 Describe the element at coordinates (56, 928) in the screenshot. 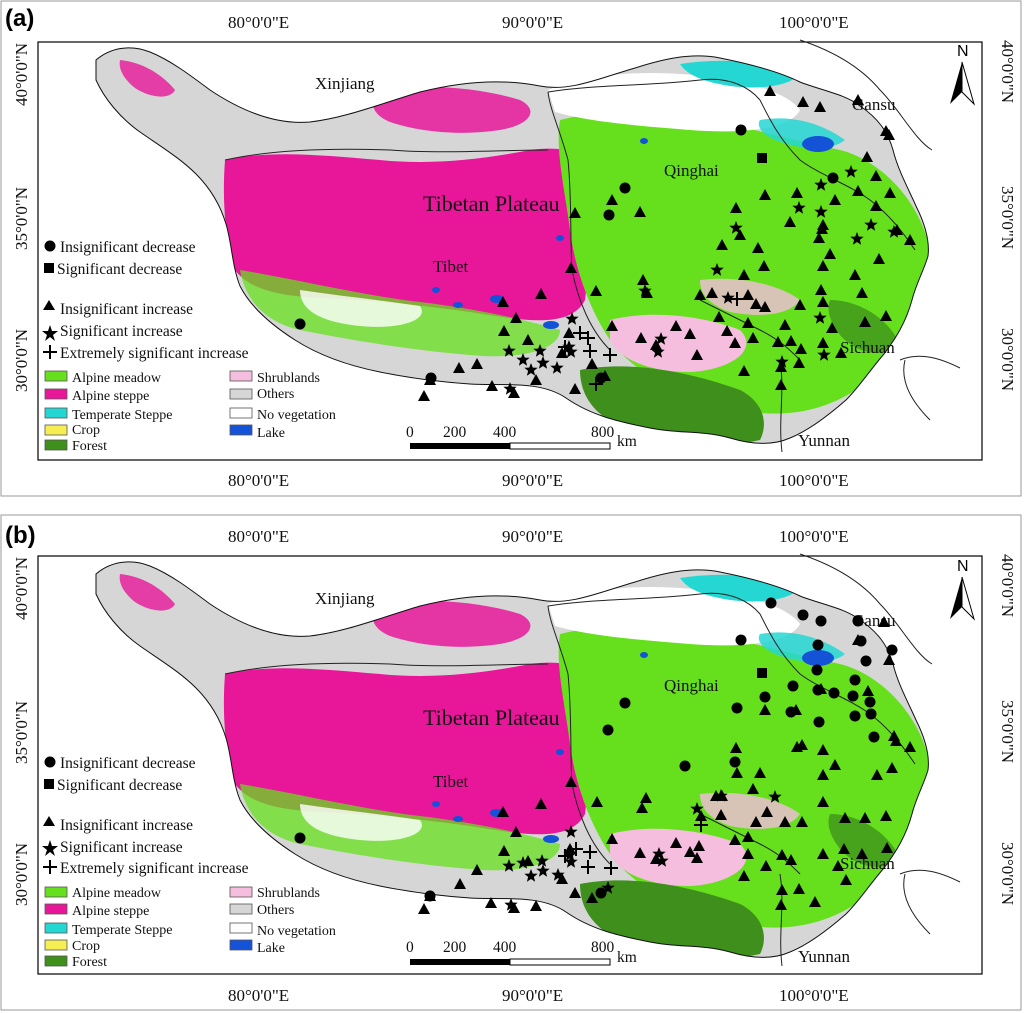

I see `swatch-temperate-steppe` at that location.